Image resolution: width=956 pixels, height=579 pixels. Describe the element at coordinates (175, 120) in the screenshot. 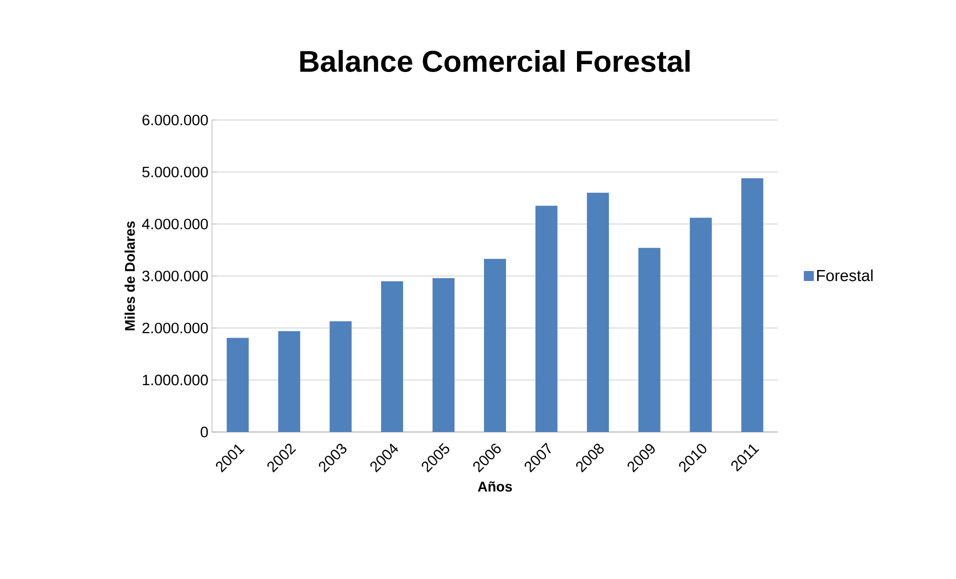

I see `y-tick-label: 6.000.000` at that location.